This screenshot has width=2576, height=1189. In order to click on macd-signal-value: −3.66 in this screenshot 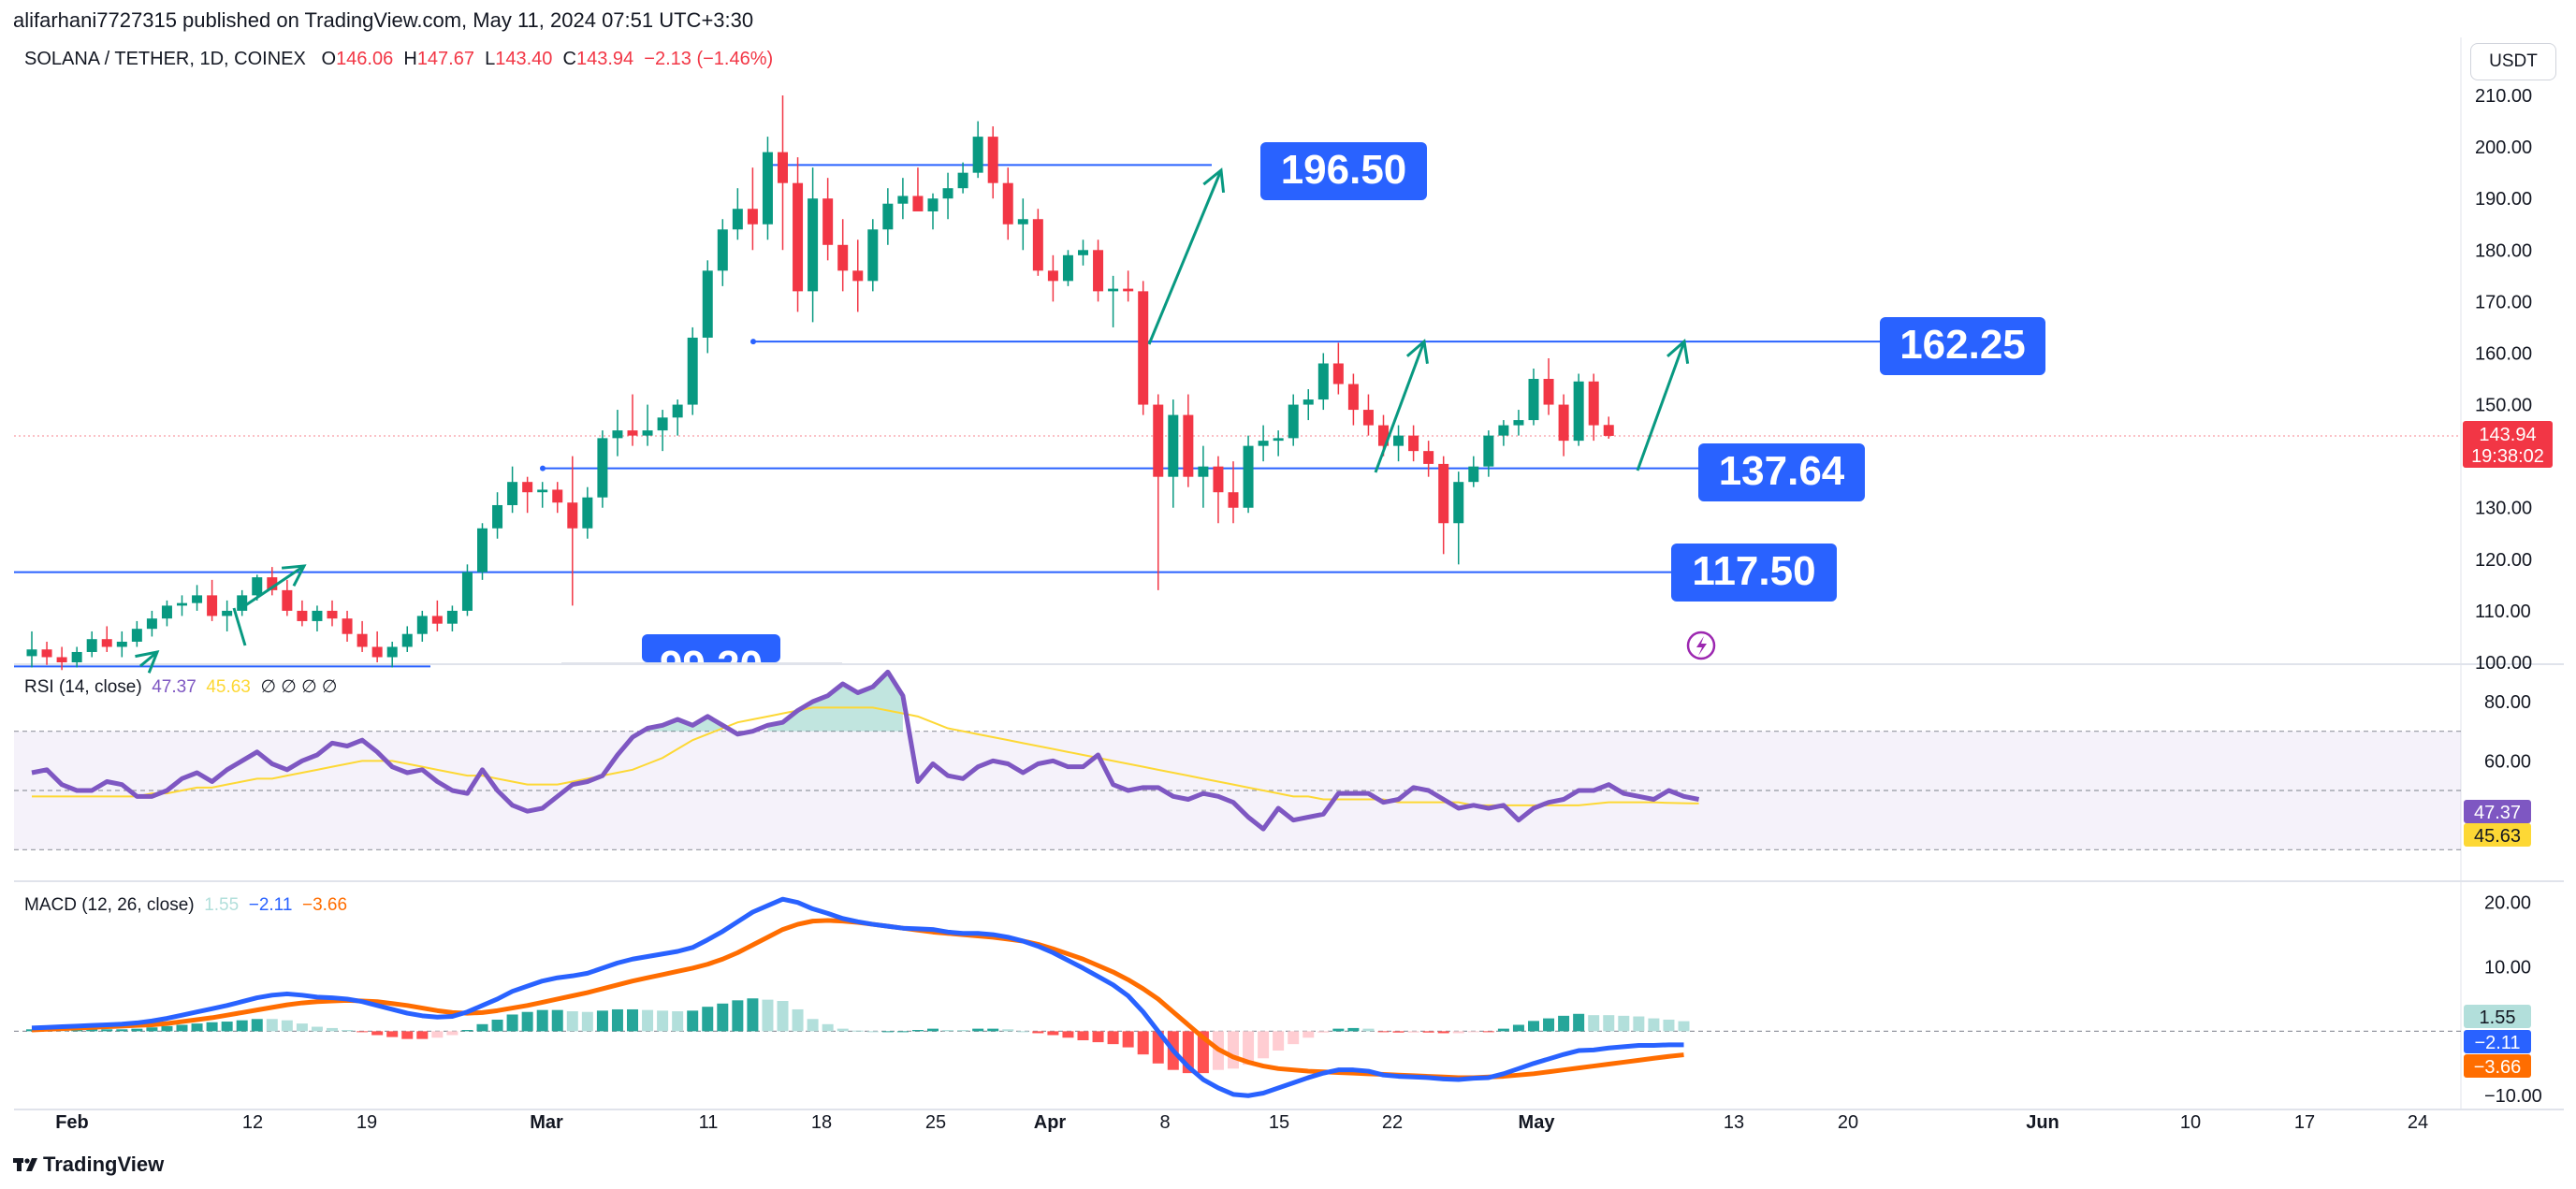, I will do `click(324, 905)`.